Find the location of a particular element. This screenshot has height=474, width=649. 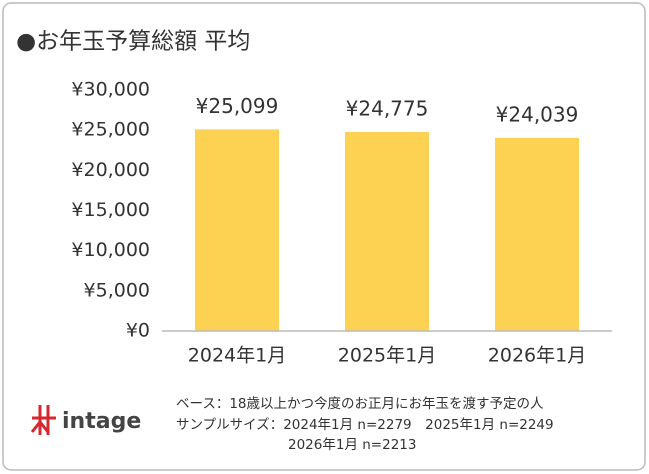

x-tick-label: 2025年1月 is located at coordinates (387, 356).